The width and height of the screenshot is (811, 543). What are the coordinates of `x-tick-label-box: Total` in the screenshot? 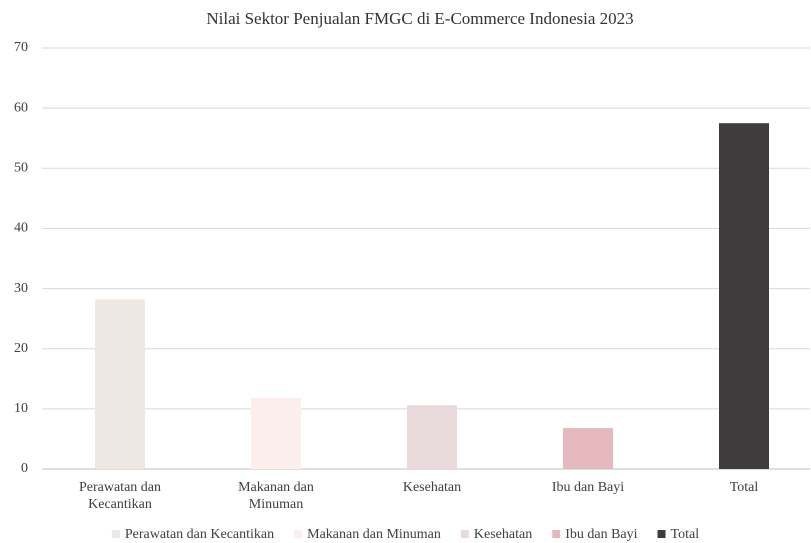 It's located at (744, 487).